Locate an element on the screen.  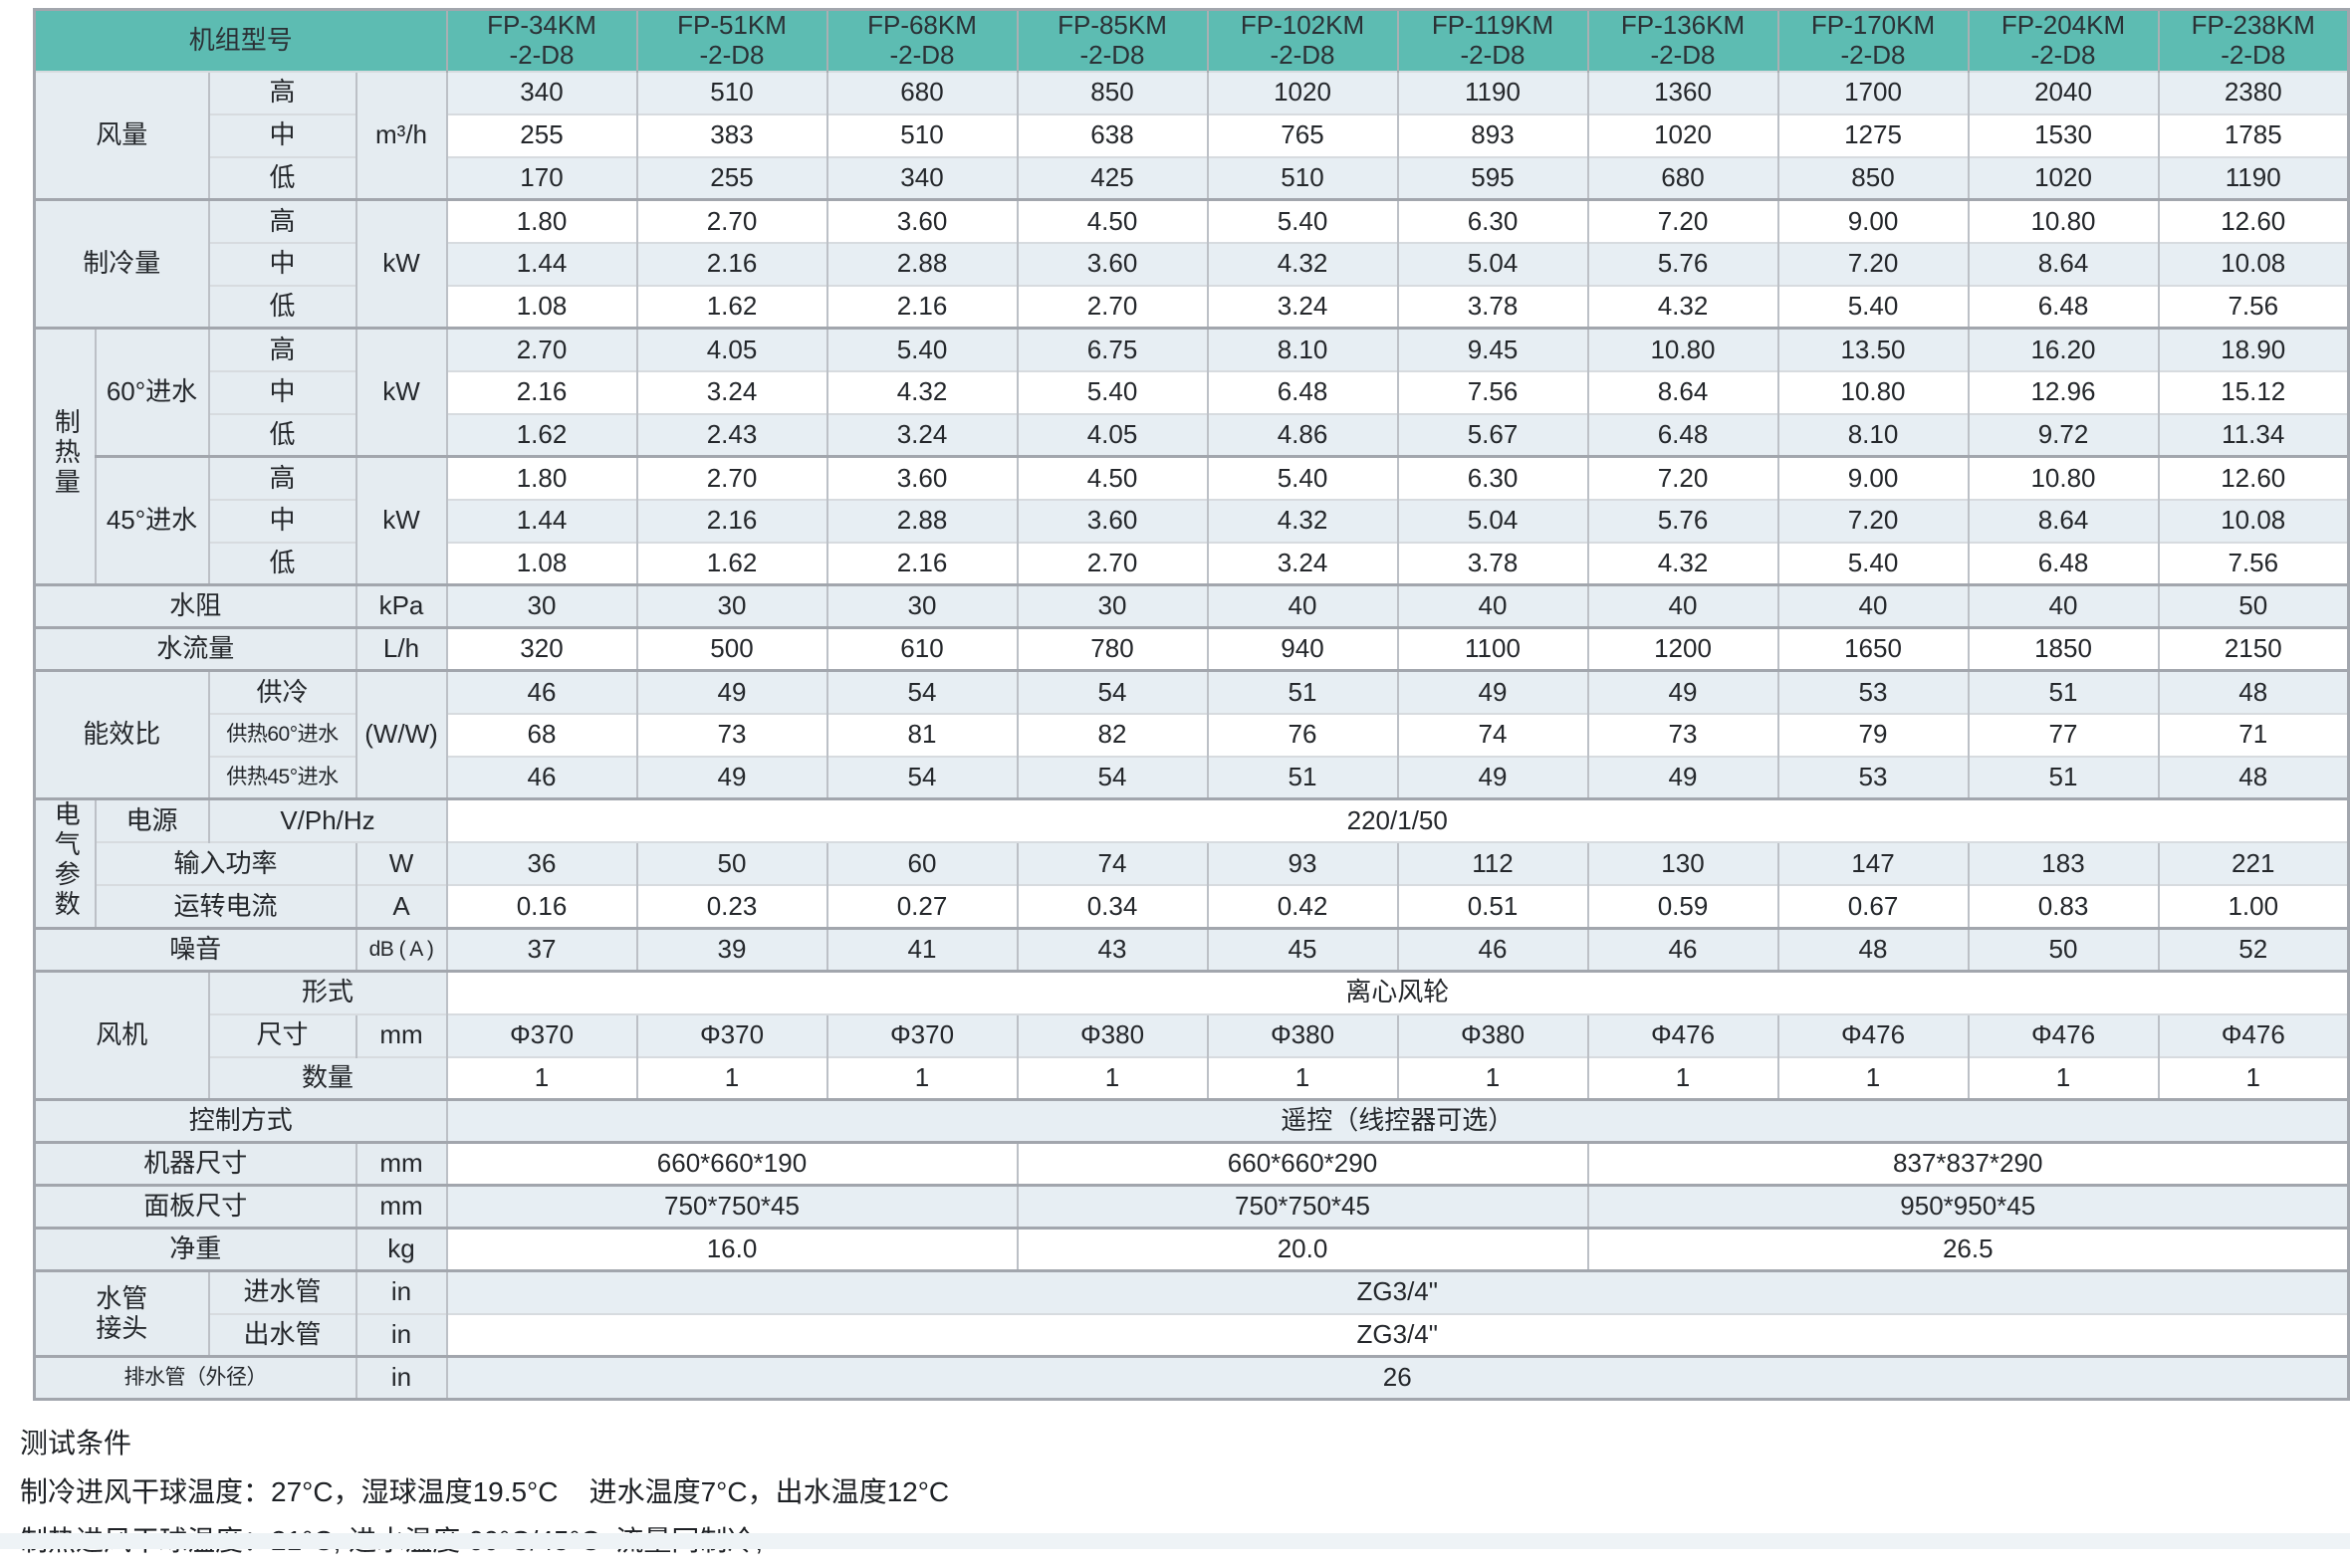
vertical-label-text: 电气参数 is located at coordinates (66, 860).